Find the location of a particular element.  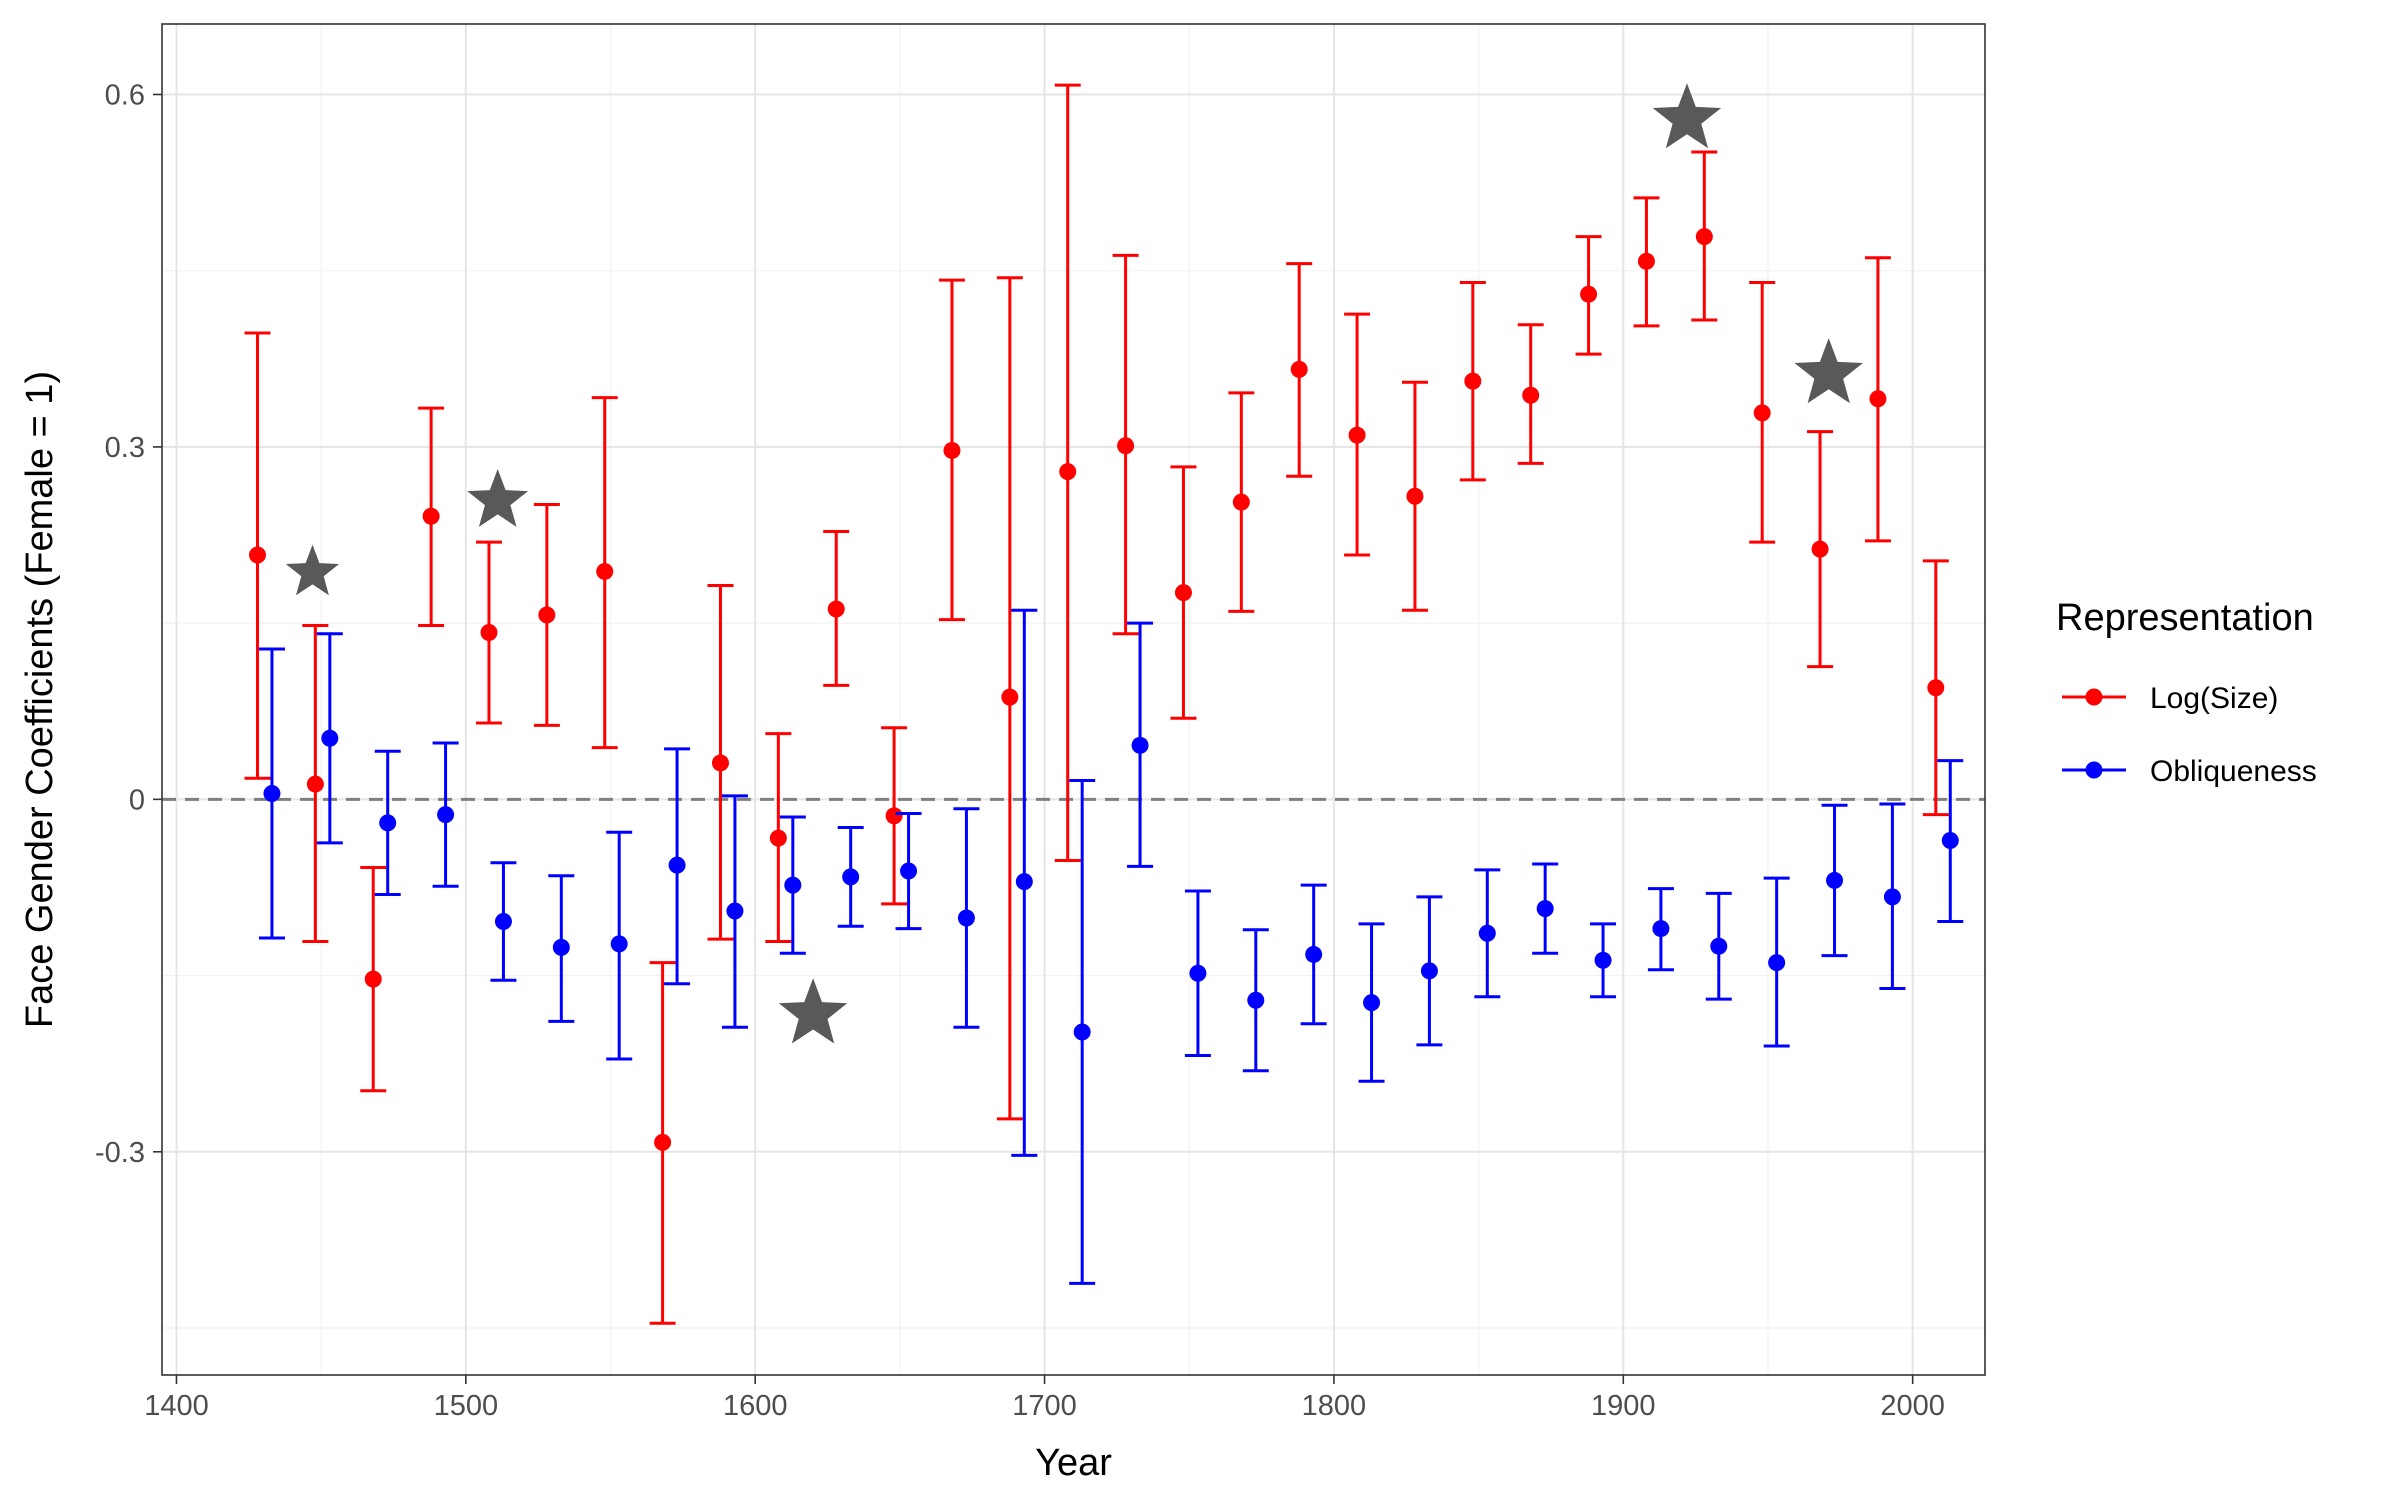

legend-item-Log(Size): Log(Size) is located at coordinates (2170, 698).